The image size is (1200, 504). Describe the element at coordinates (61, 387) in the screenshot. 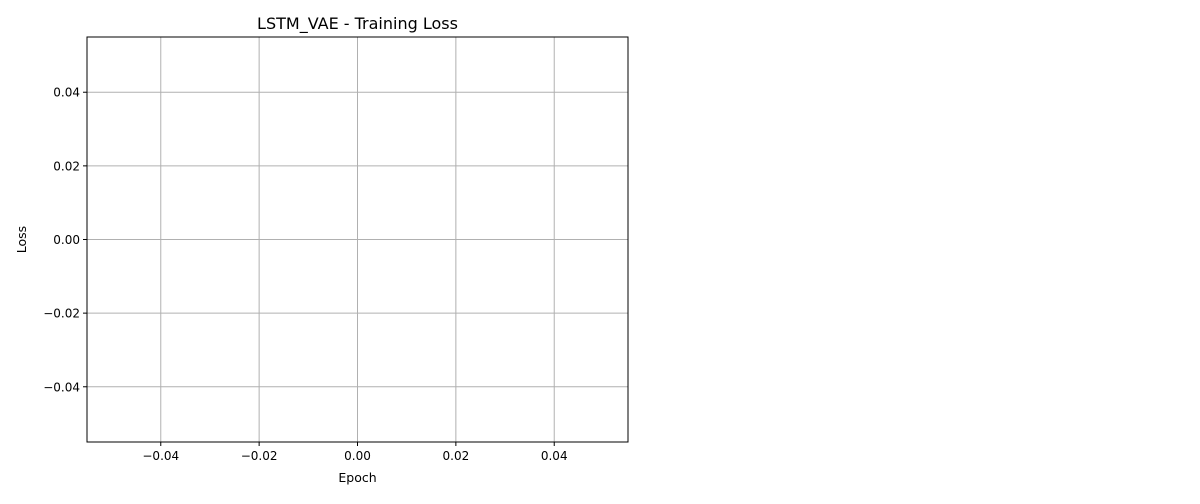

I see `y-tick-label: −0.04` at that location.